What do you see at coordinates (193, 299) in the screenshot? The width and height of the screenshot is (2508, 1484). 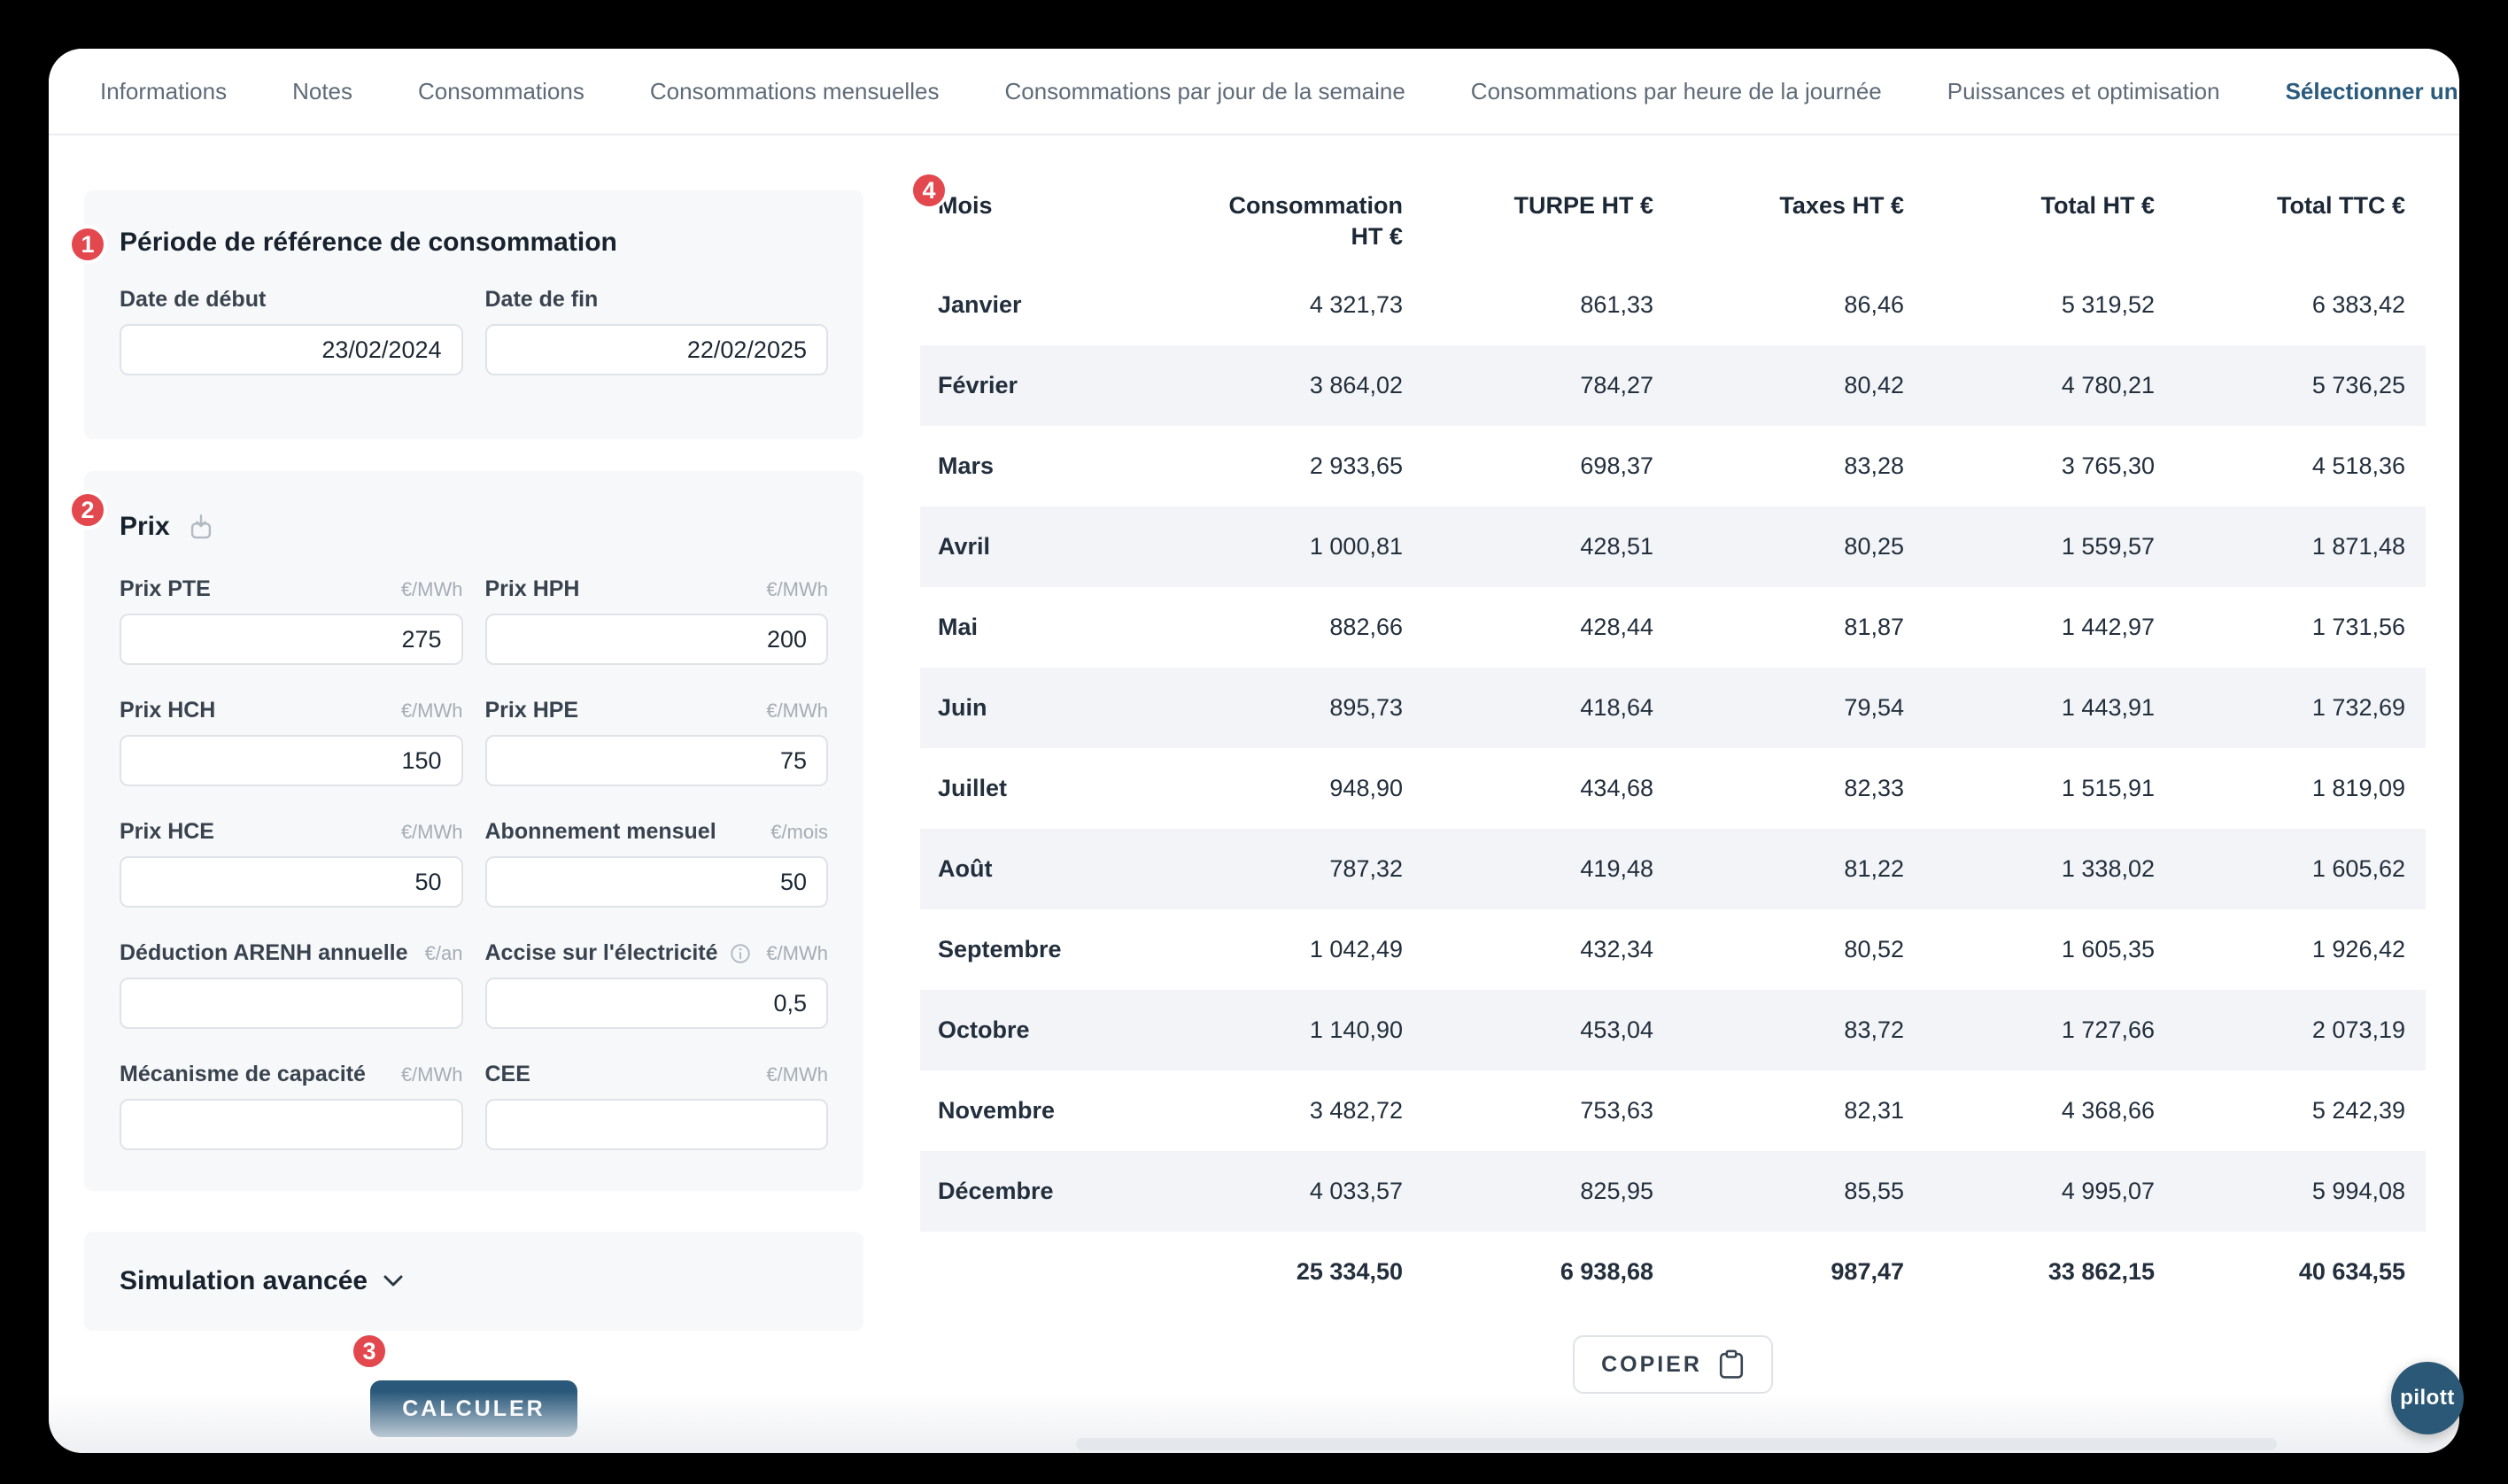 I see `start-date-label: Date de début` at bounding box center [193, 299].